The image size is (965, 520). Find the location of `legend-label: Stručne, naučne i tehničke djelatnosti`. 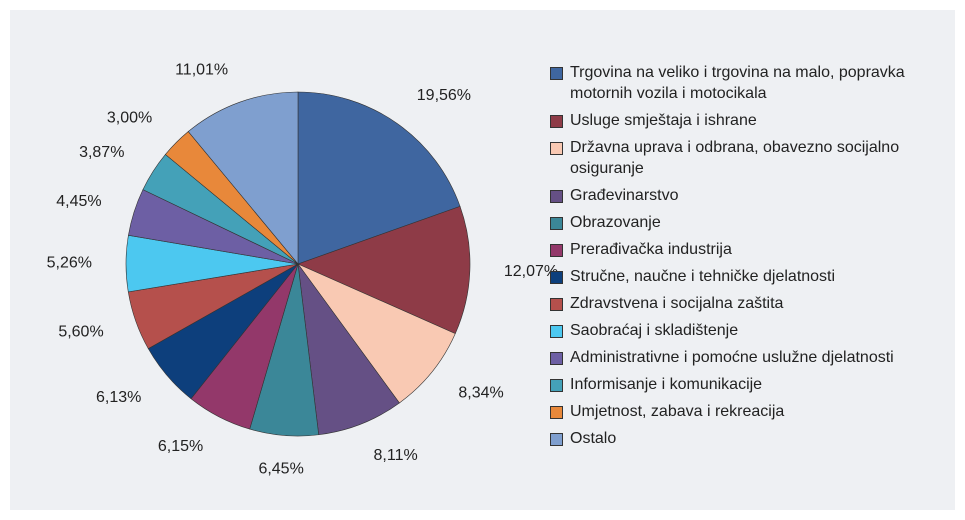

legend-label: Stručne, naučne i tehničke djelatnosti is located at coordinates (703, 276).